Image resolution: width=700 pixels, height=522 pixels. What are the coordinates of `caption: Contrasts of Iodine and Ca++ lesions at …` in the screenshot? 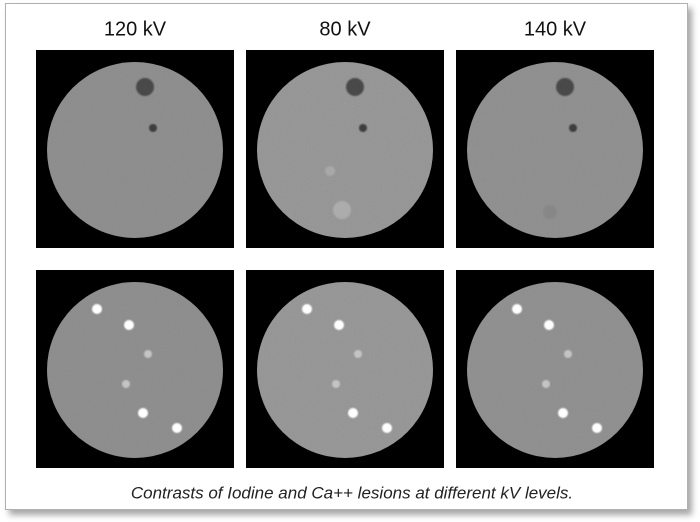 It's located at (352, 492).